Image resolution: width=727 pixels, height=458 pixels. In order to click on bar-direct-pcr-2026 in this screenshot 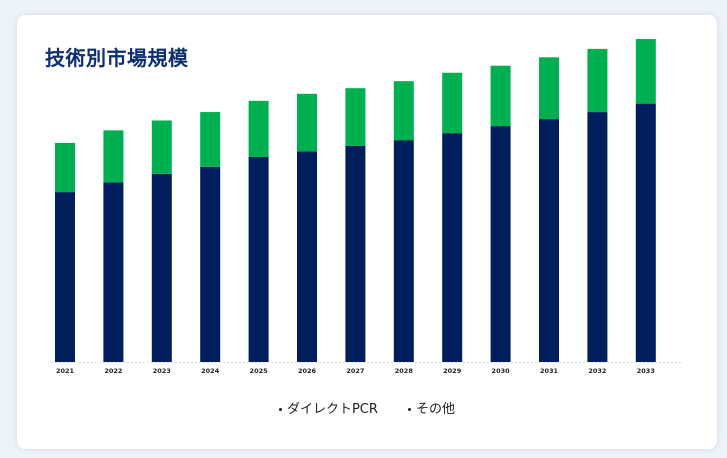, I will do `click(307, 256)`.